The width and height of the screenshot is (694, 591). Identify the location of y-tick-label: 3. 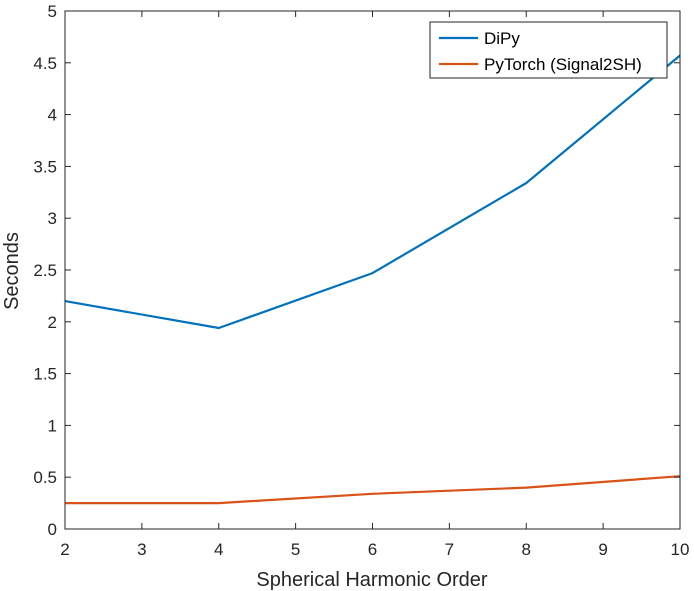
(52, 218).